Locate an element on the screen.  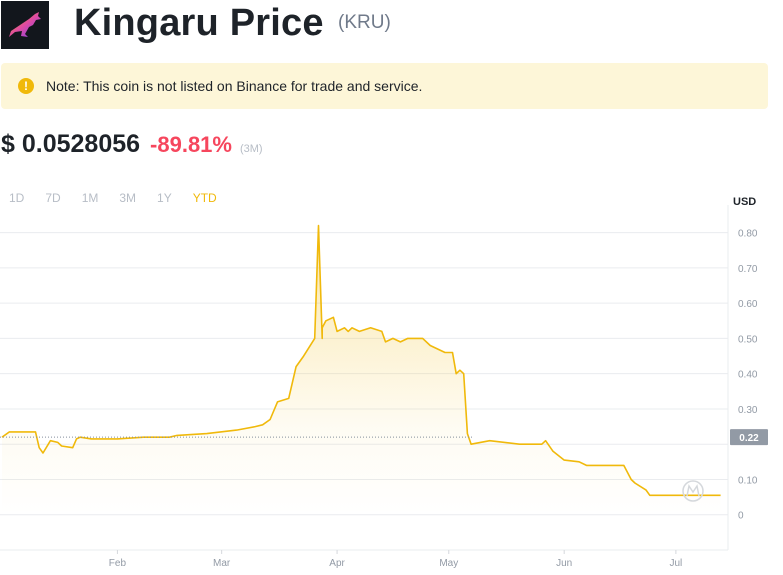
y-tick-label: 0 is located at coordinates (741, 516).